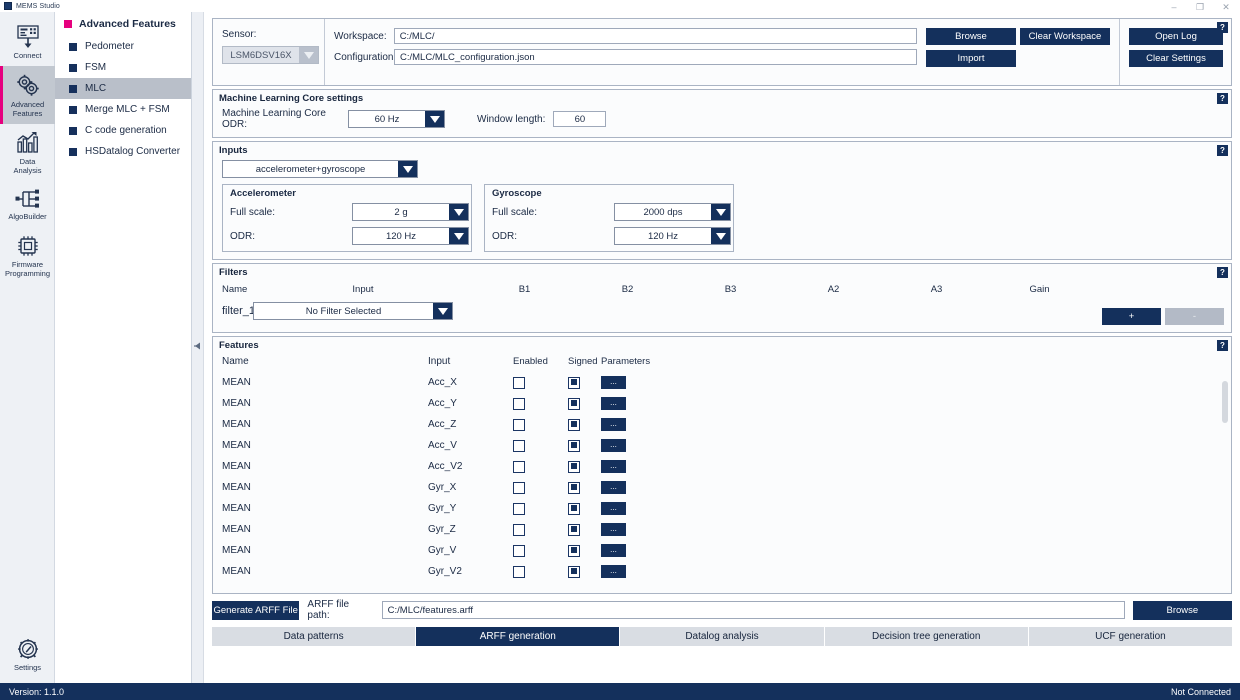  I want to click on tab-arff-generation: ARFF generation, so click(518, 636).